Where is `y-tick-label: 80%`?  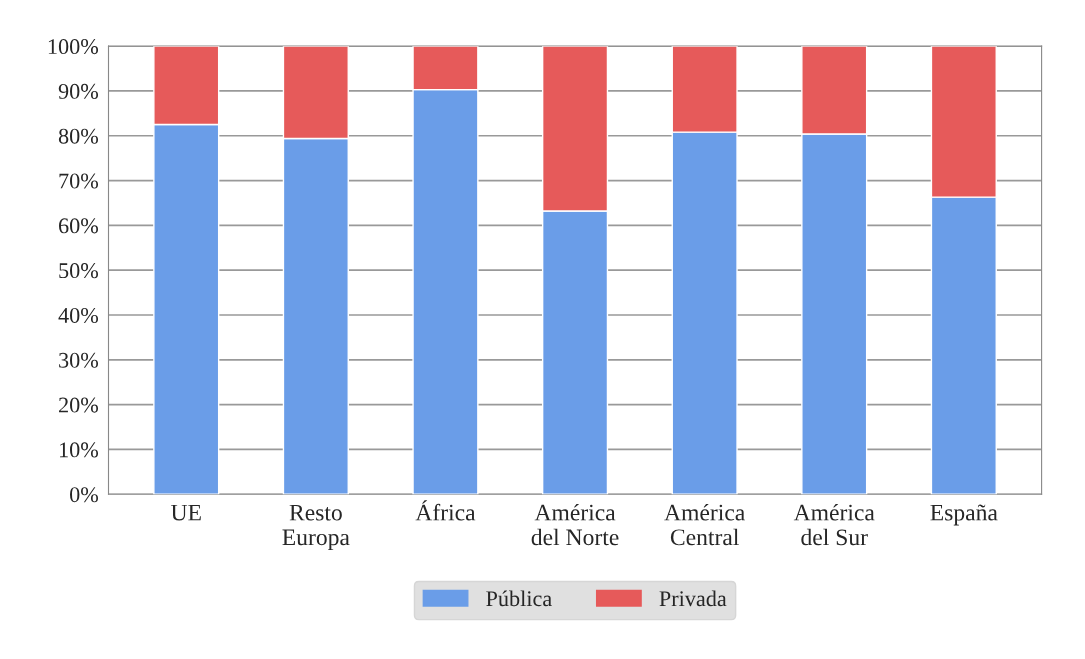 y-tick-label: 80% is located at coordinates (78, 136).